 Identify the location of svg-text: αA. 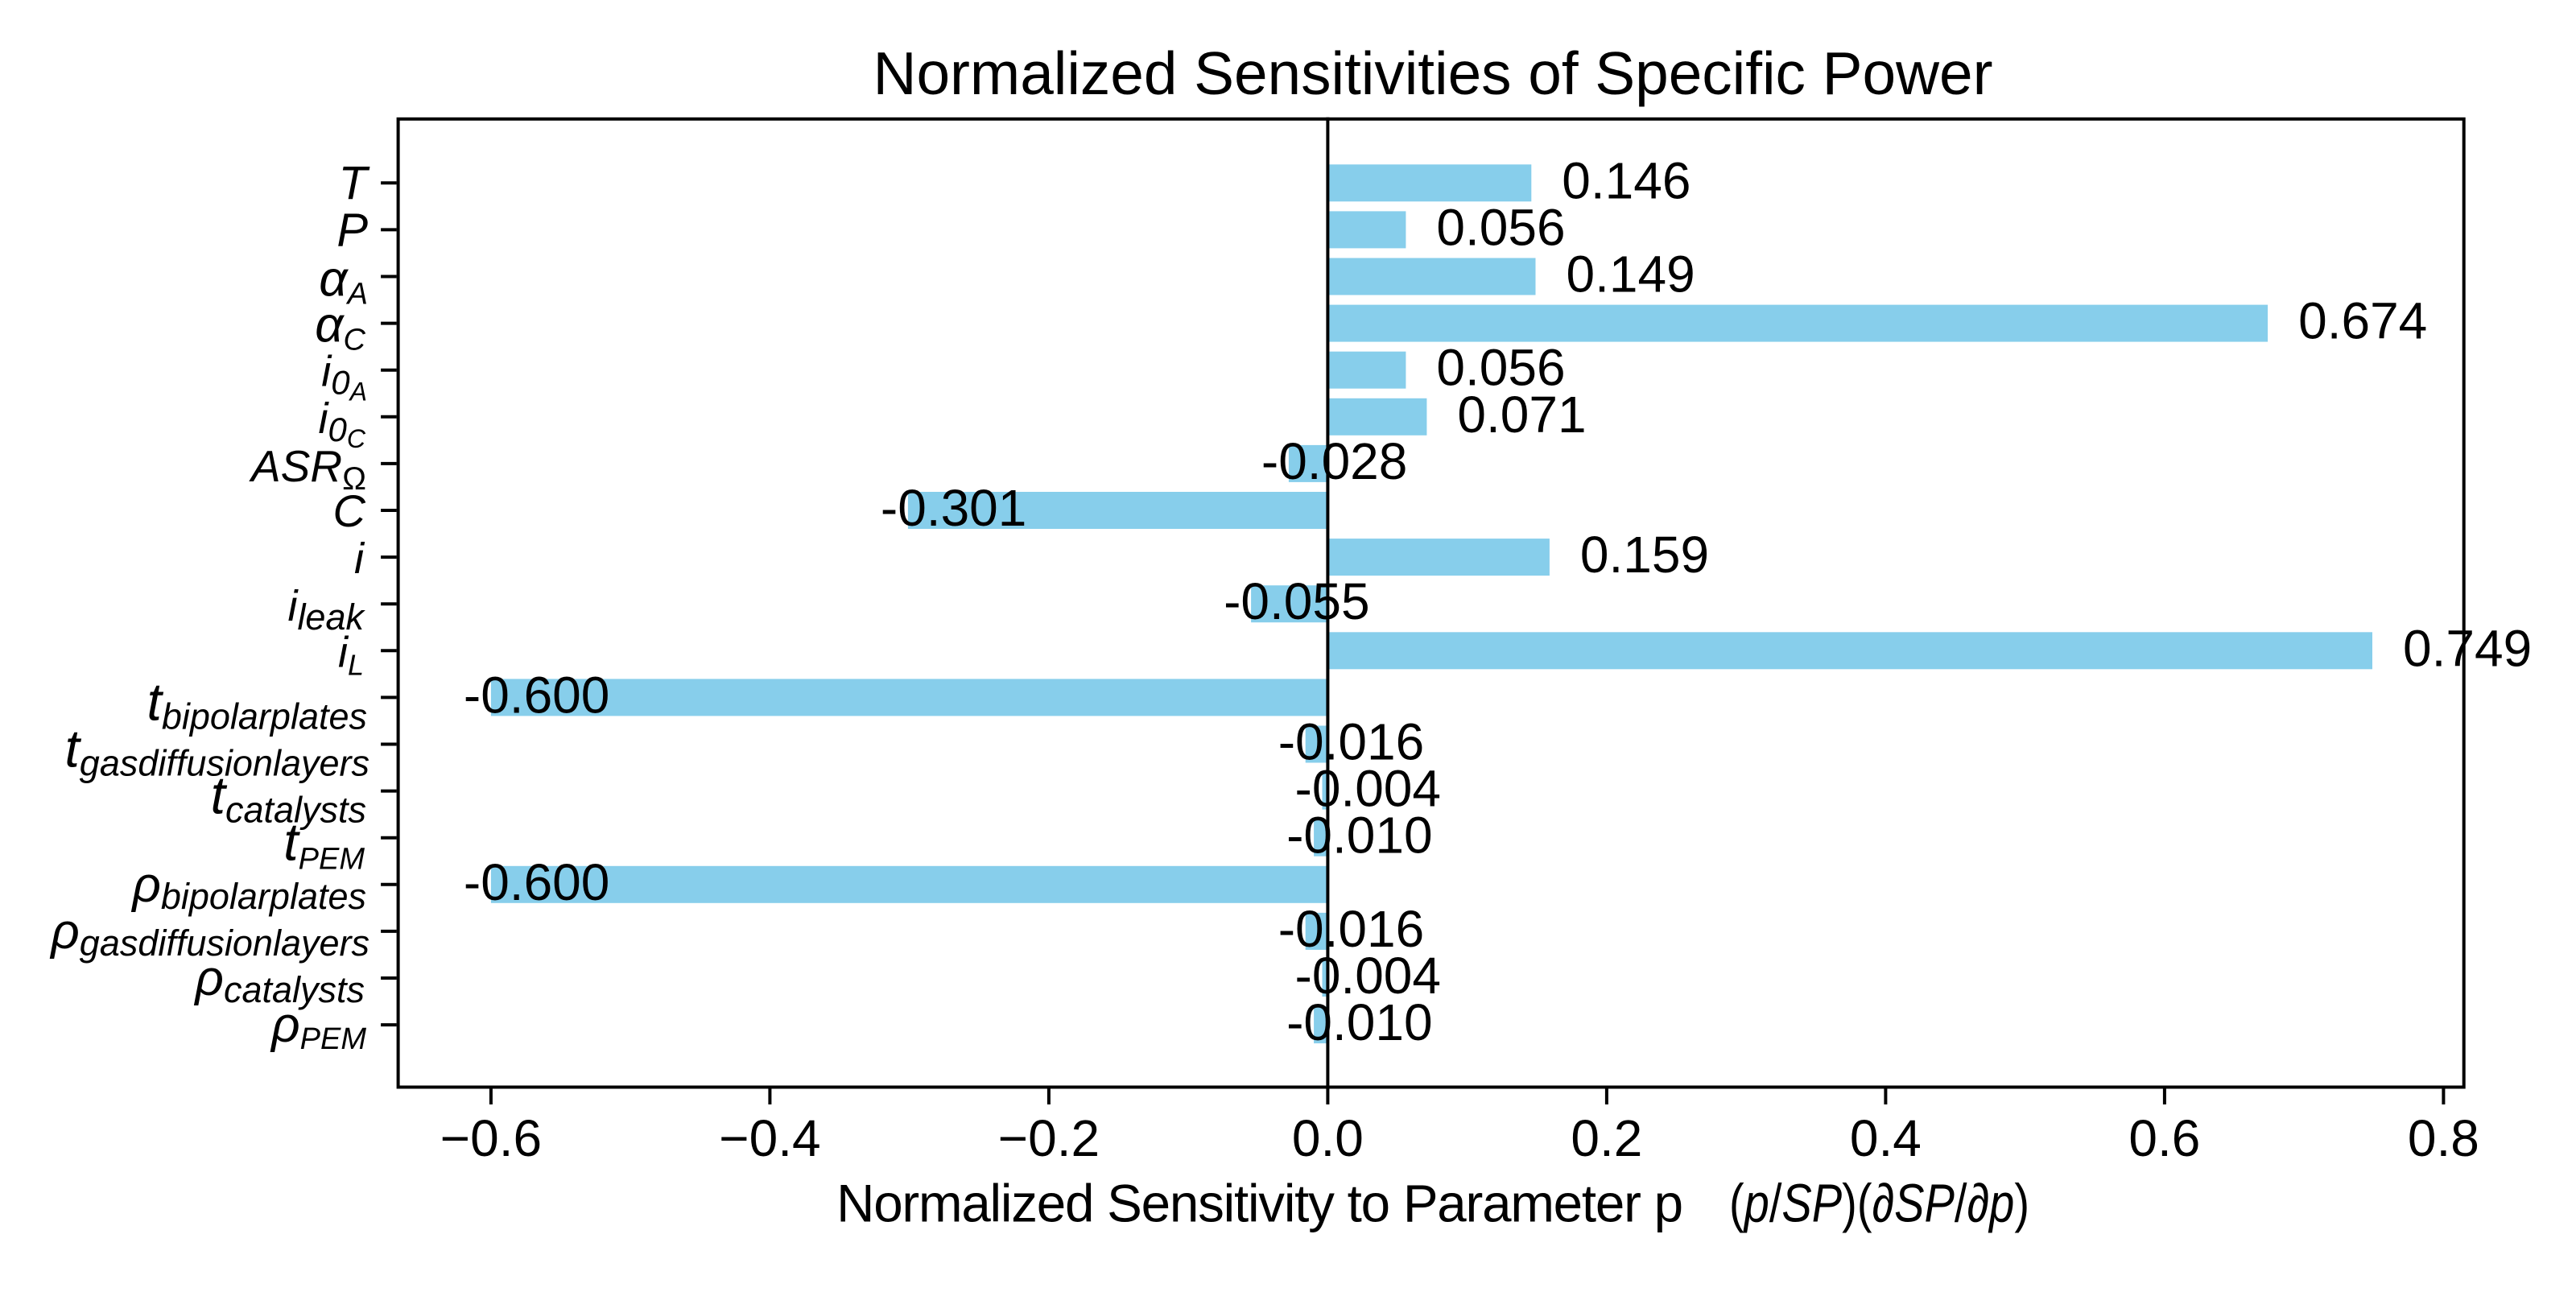
(343, 282).